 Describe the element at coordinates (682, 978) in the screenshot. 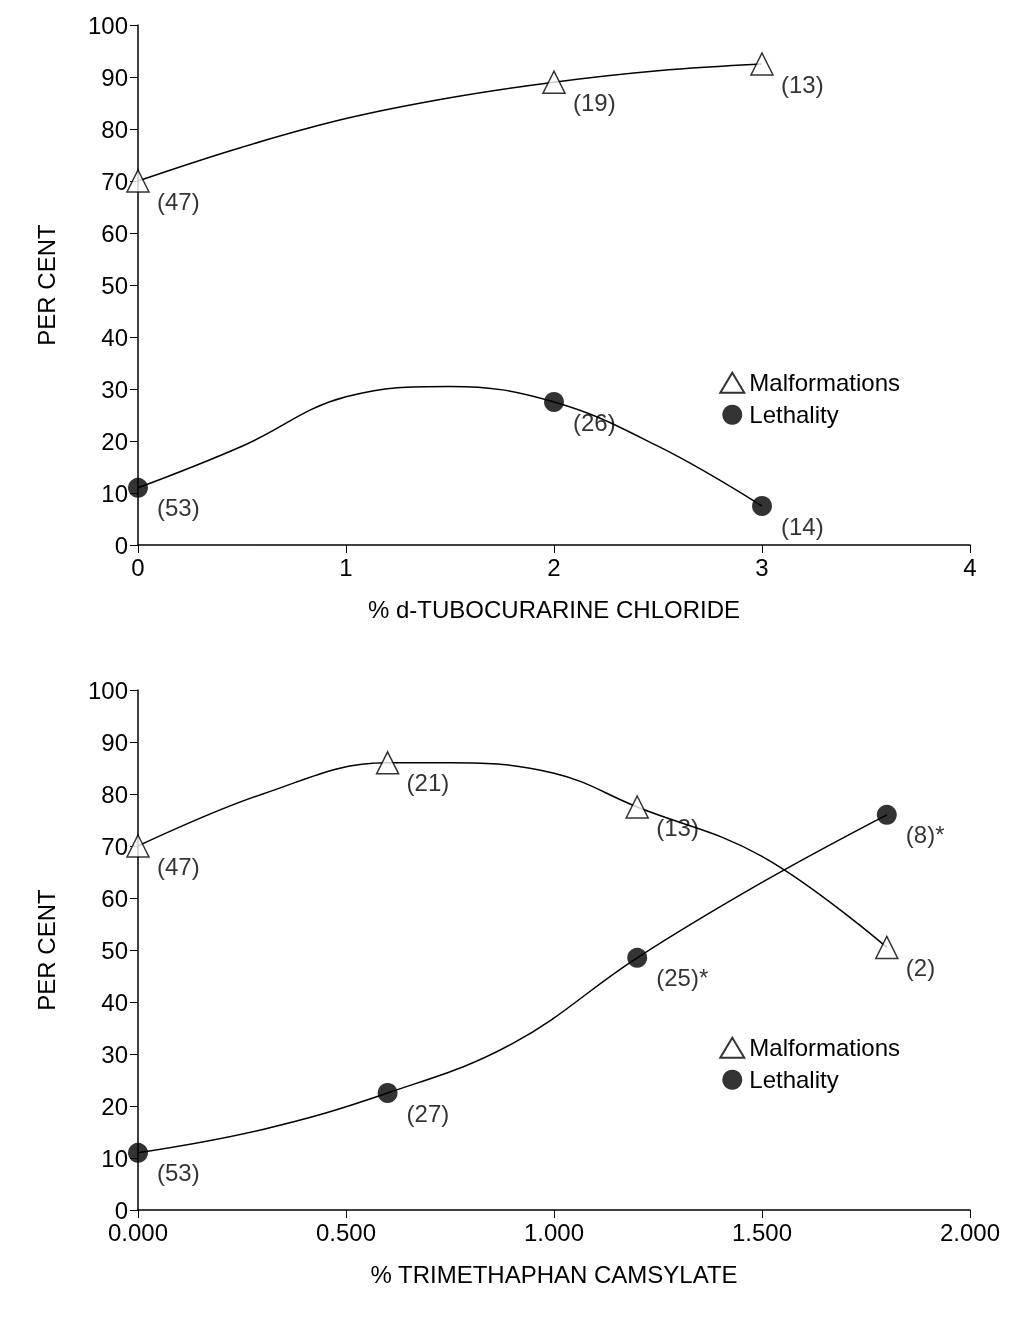

I see `annotation: (25)*` at that location.